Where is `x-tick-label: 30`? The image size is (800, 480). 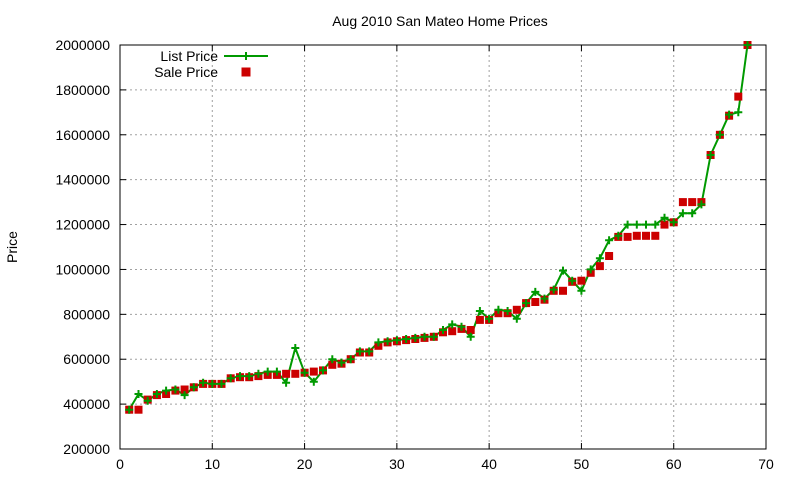 x-tick-label: 30 is located at coordinates (397, 464).